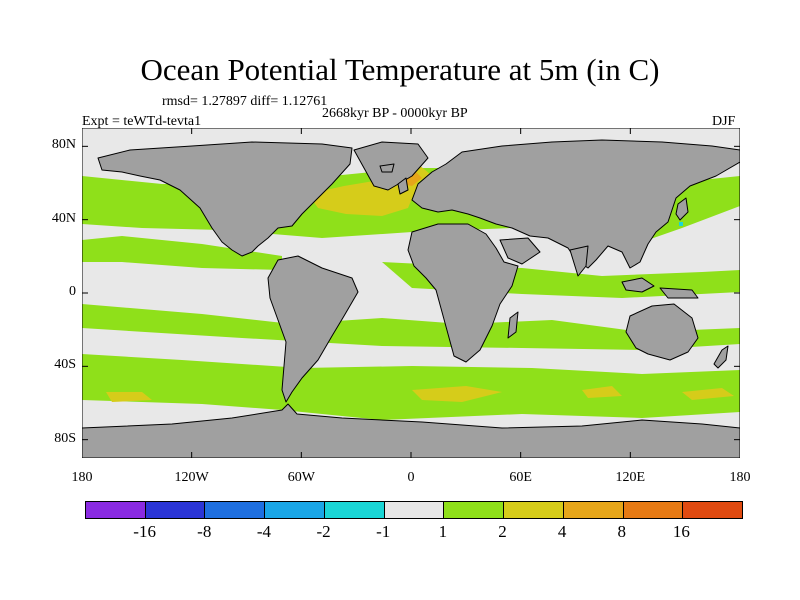 The width and height of the screenshot is (800, 600). I want to click on lon-label: 120E, so click(630, 477).